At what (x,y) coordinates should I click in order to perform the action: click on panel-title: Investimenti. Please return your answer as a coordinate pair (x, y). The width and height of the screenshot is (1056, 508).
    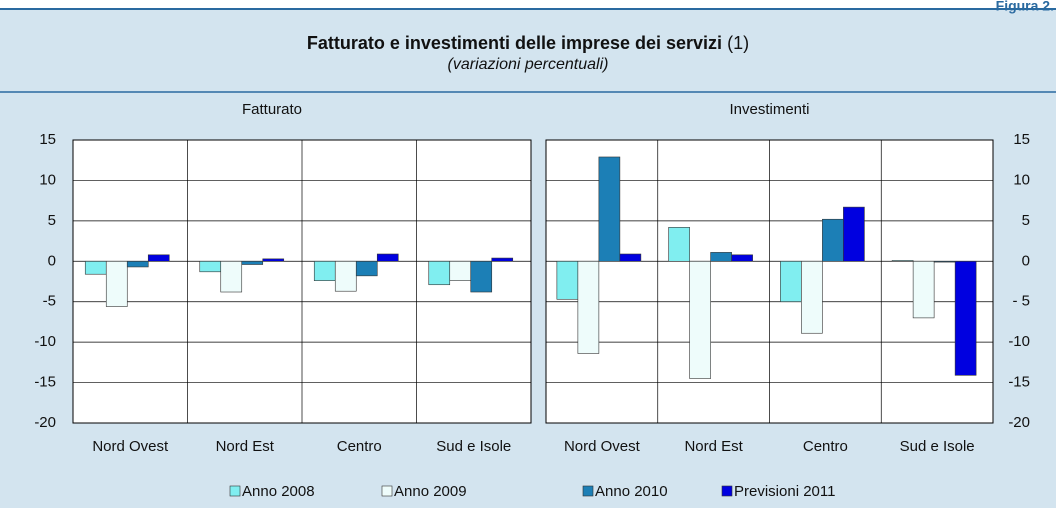
    Looking at the image, I should click on (769, 109).